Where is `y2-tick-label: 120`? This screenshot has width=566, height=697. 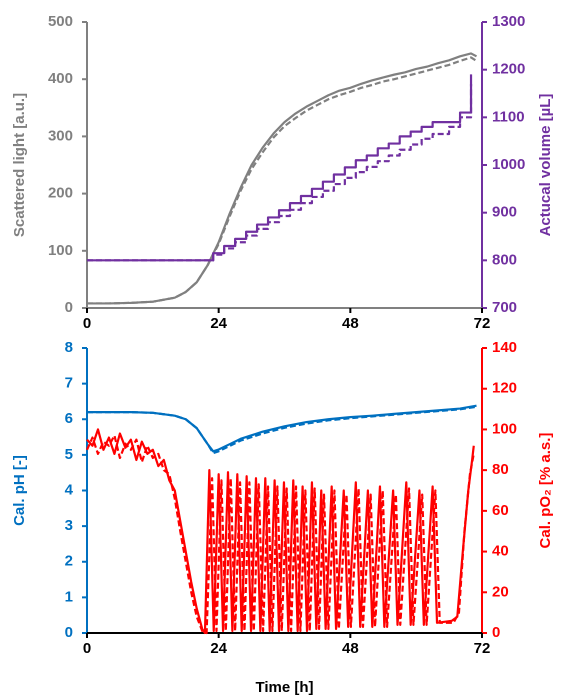 y2-tick-label: 120 is located at coordinates (504, 388).